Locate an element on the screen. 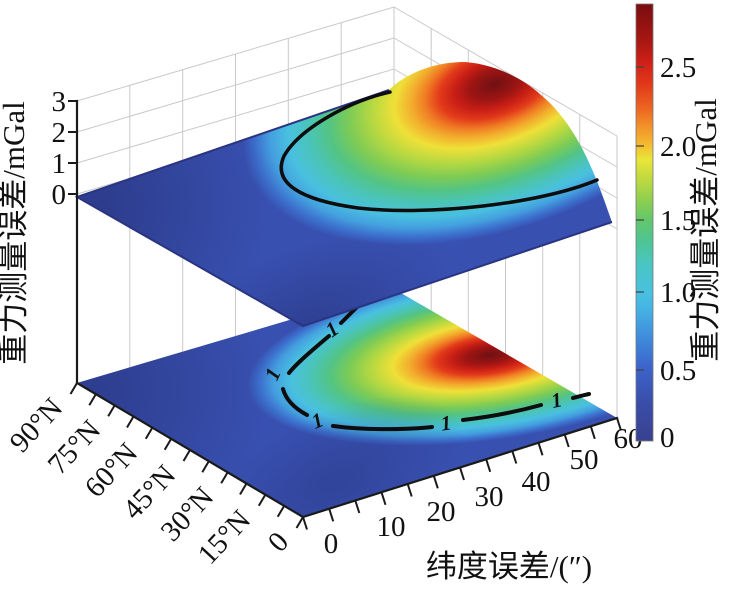  x-tick: 30 is located at coordinates (489, 497).